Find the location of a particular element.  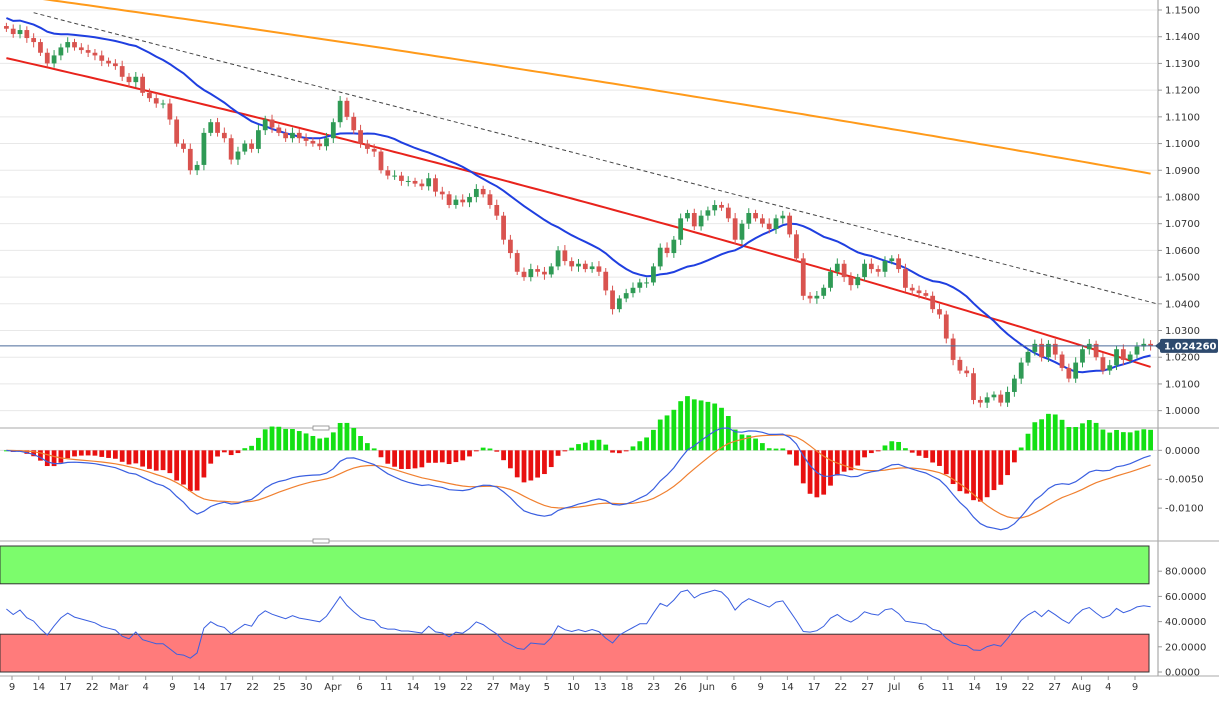

time-tick-label: 18 is located at coordinates (627, 687).